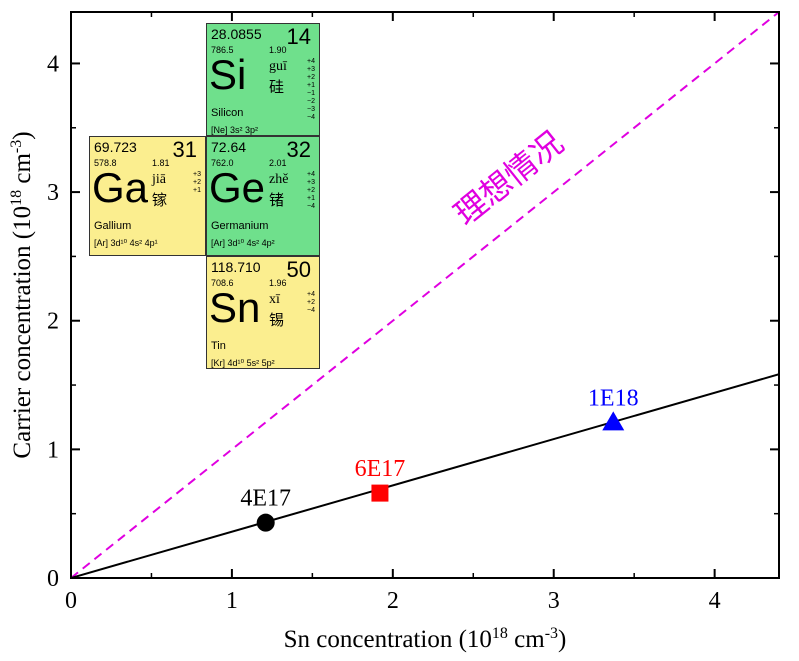 This screenshot has height=661, width=799. I want to click on point-label: 4E17, so click(265, 499).